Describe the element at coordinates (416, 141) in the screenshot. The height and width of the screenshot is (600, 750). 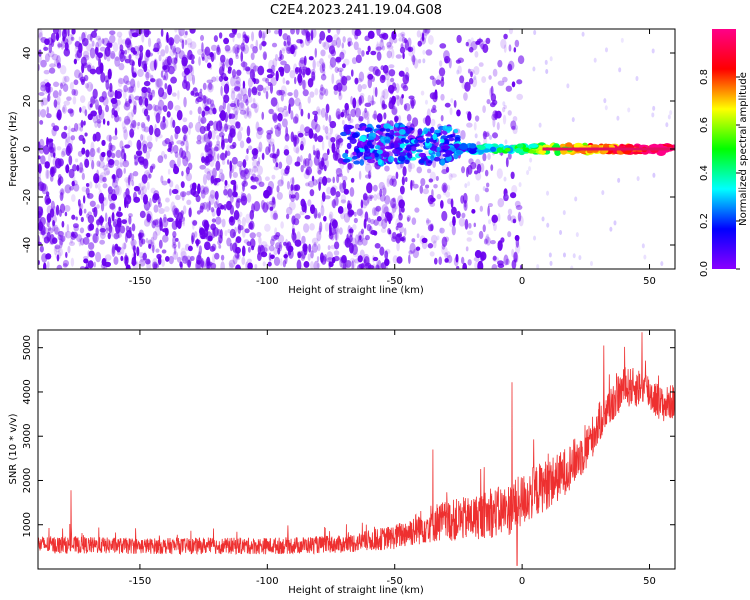
I see `spectrogram-transition-blob` at that location.